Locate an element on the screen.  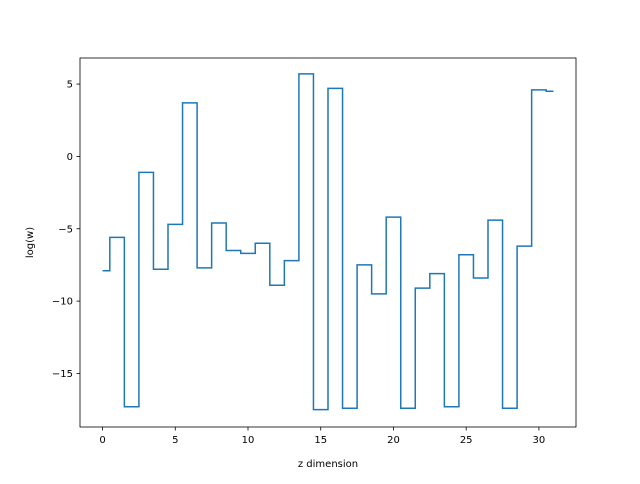
y-axis-label: log(w) is located at coordinates (30, 242).